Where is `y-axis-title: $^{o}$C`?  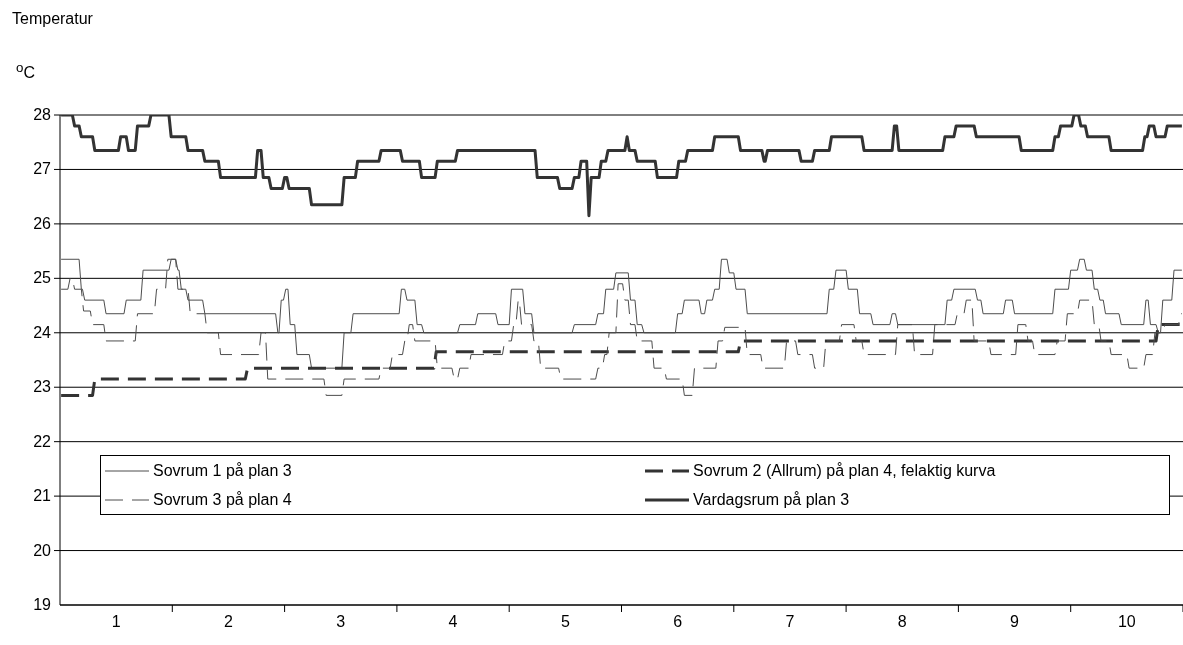
y-axis-title: $^{o}$C is located at coordinates (25, 71).